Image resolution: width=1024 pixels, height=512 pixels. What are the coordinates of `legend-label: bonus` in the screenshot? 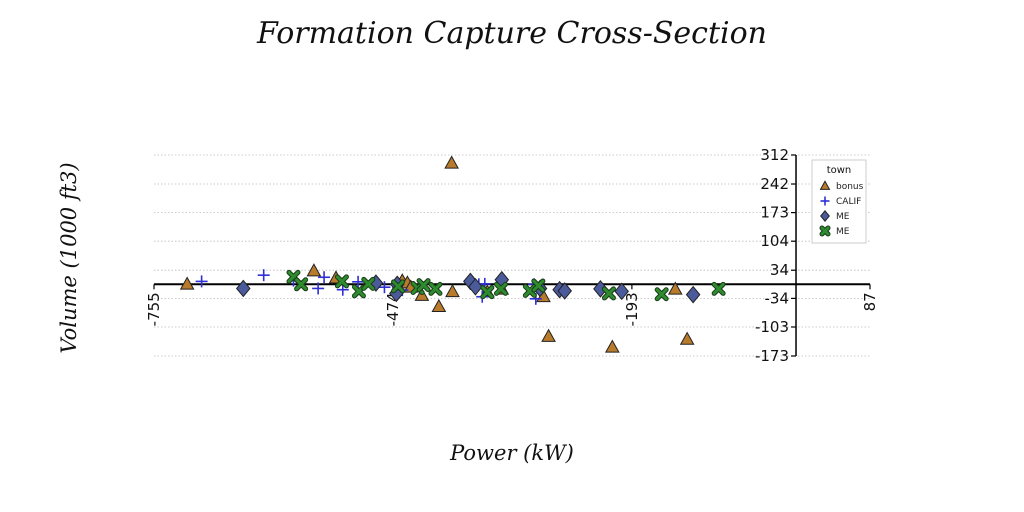 It's located at (850, 187).